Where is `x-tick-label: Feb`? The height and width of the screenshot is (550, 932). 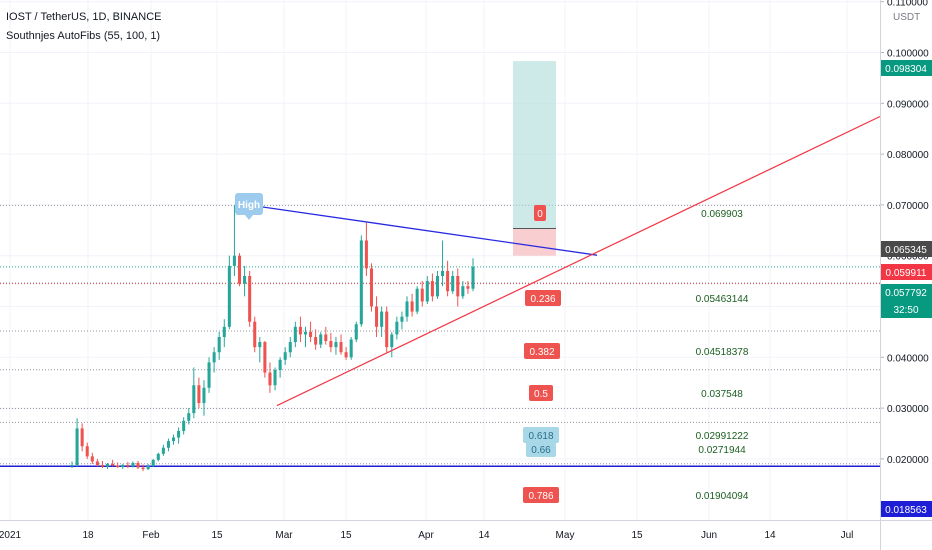 x-tick-label: Feb is located at coordinates (151, 535).